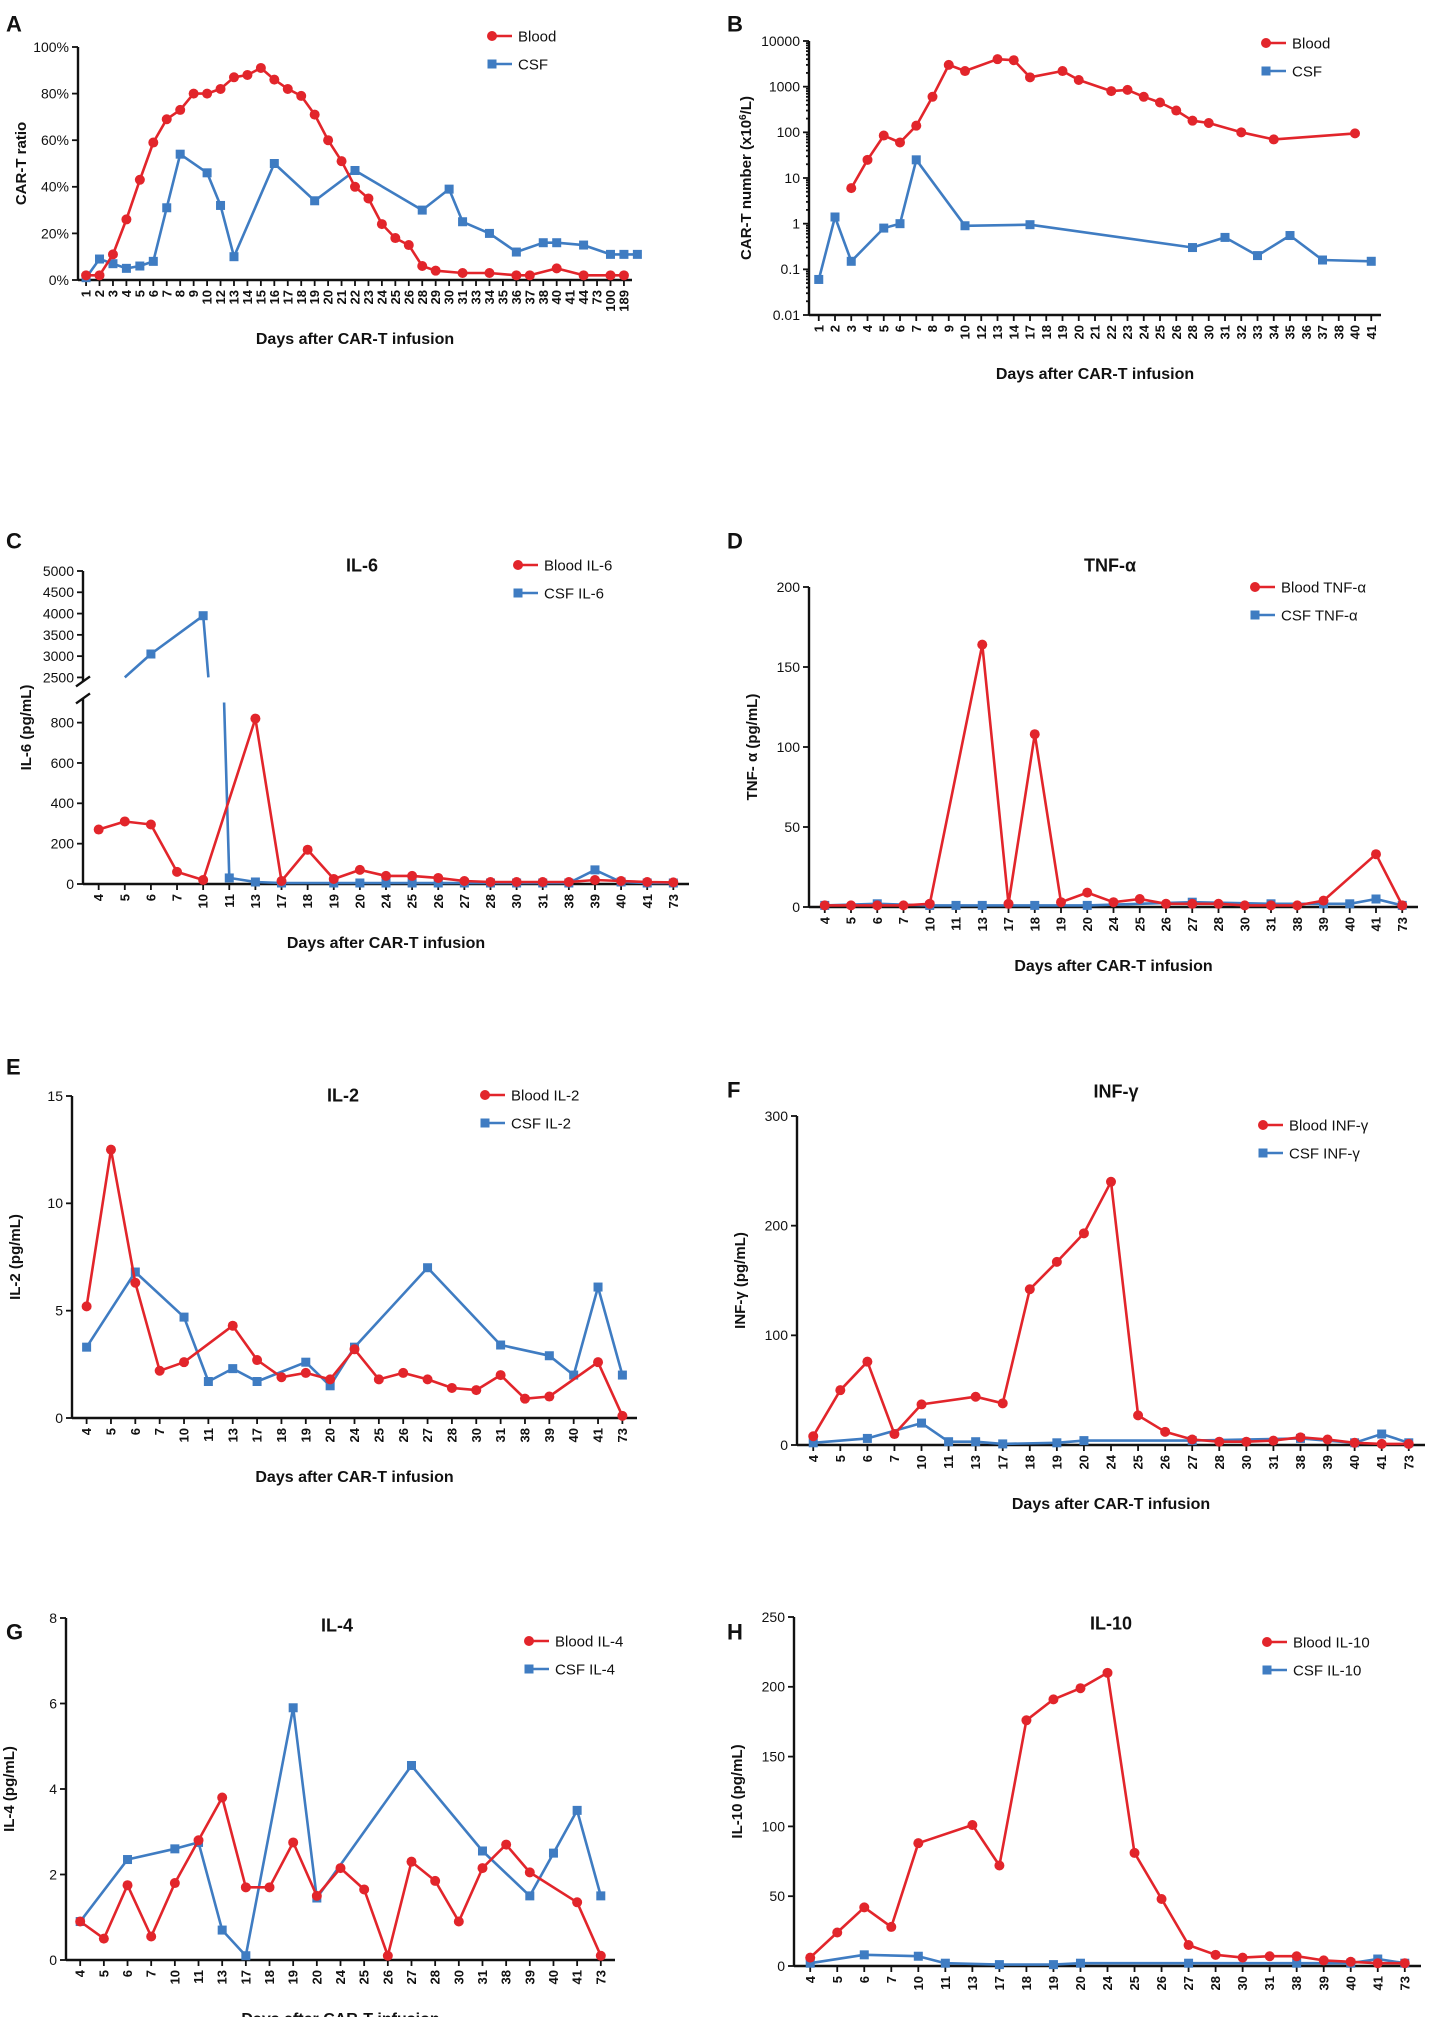  Describe the element at coordinates (1311, 43) in the screenshot. I see `legend-label: Blood` at that location.